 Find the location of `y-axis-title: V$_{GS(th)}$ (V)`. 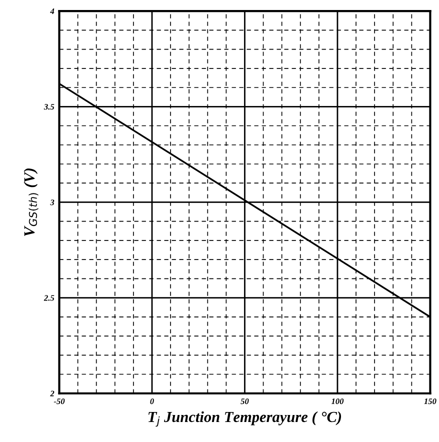

y-axis-title: V$_{GS(th)}$ (V) is located at coordinates (31, 202).